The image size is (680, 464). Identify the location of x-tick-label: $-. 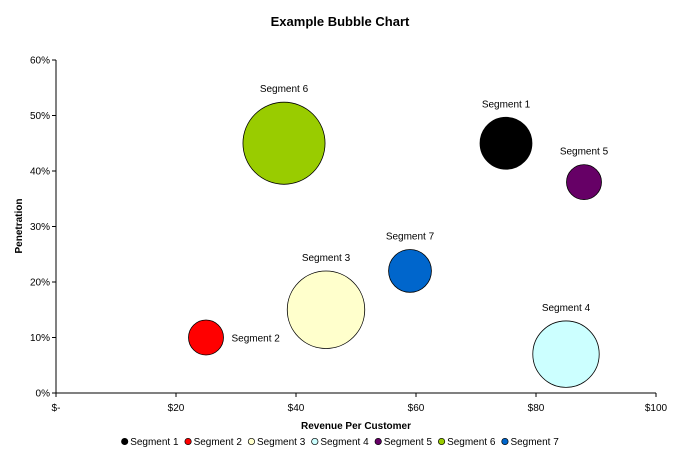
(56, 408).